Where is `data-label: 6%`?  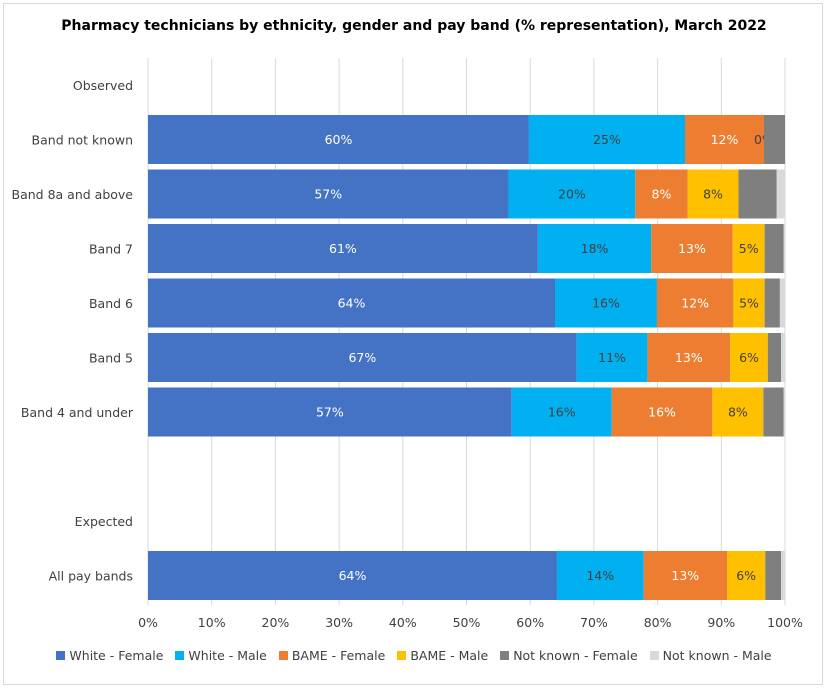
data-label: 6% is located at coordinates (749, 357).